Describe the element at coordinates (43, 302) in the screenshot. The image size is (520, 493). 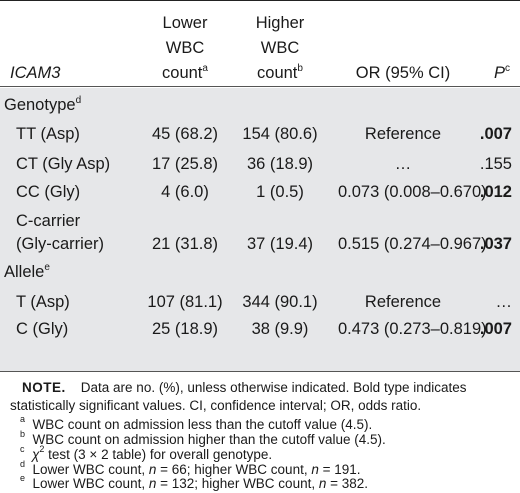
I see `row-t-label: T (Asp)` at that location.